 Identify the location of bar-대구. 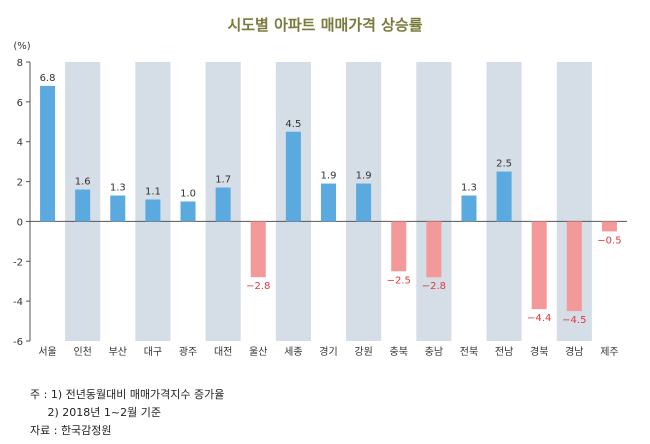
(153, 210).